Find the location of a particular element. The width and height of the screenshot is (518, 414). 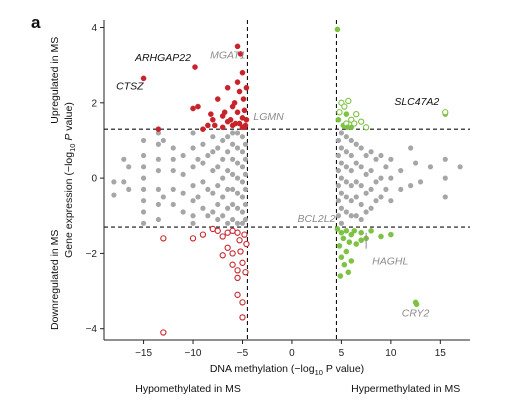

gene-label-lgmn: LGMN is located at coordinates (268, 117).